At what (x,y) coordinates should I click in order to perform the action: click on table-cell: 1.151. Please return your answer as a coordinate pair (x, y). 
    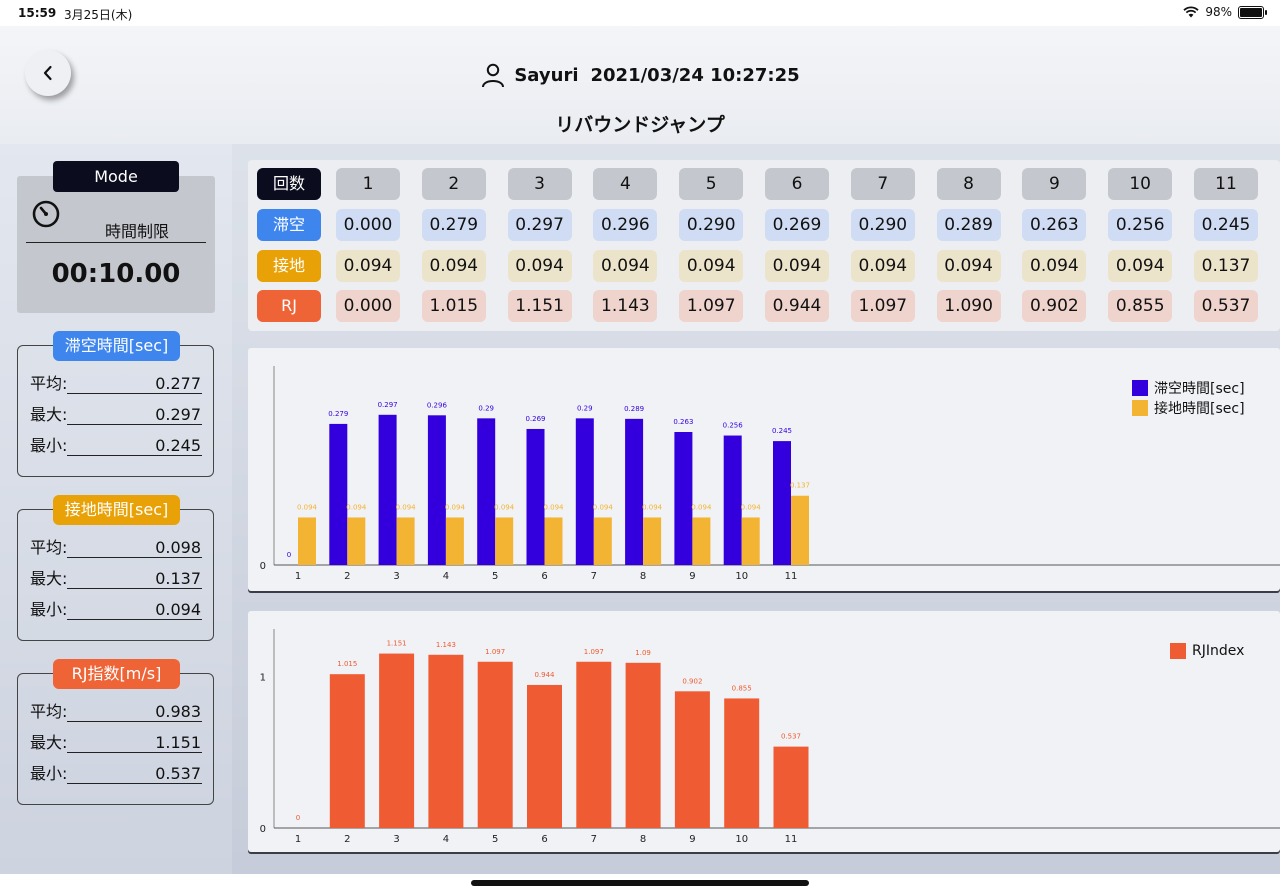
    Looking at the image, I should click on (539, 306).